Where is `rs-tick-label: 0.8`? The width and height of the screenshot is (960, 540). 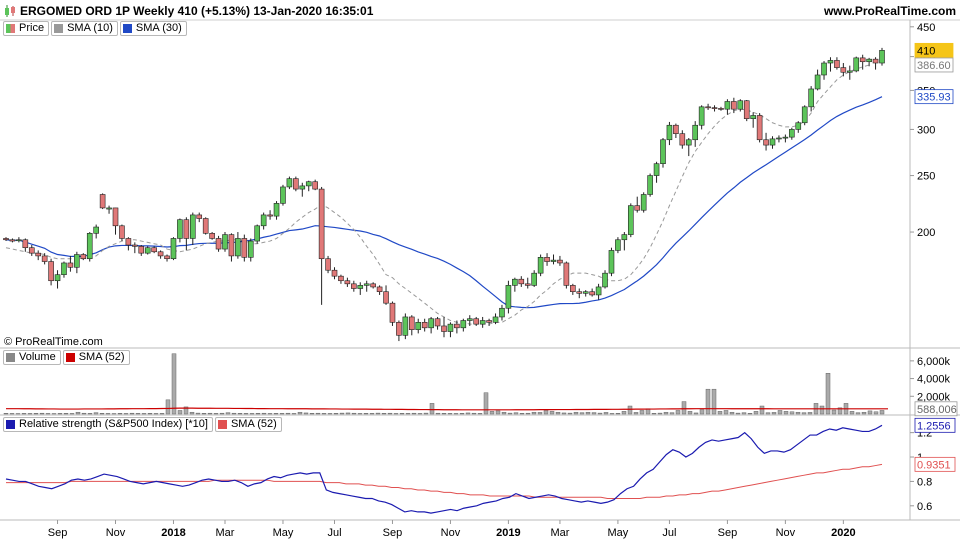 rs-tick-label: 0.8 is located at coordinates (924, 482).